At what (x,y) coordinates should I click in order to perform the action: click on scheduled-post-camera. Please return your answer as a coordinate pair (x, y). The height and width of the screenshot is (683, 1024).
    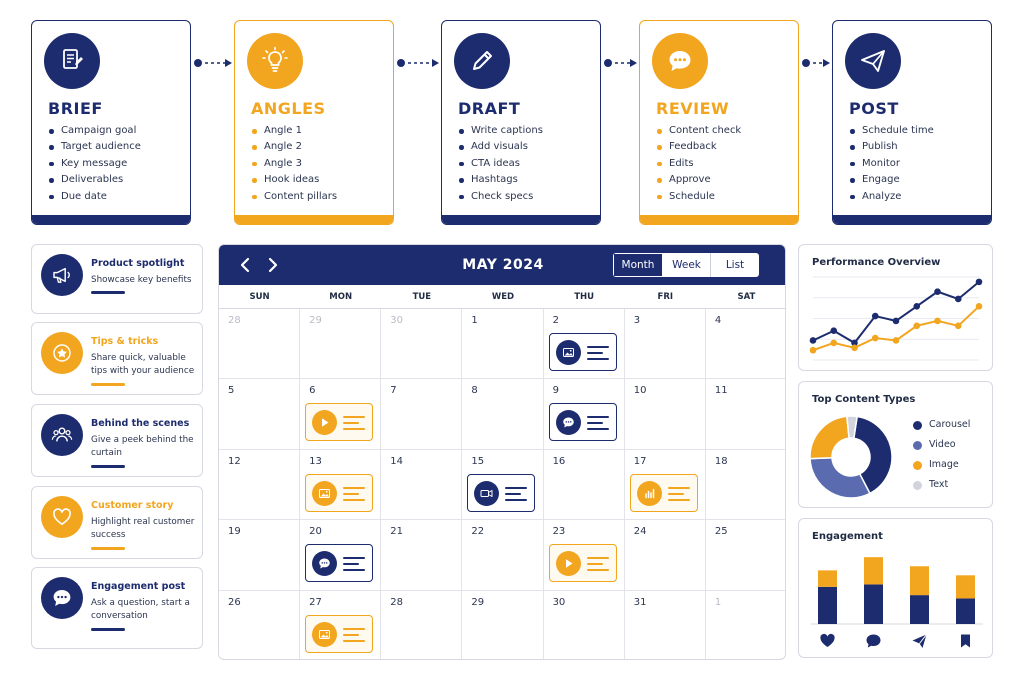
    Looking at the image, I should click on (501, 492).